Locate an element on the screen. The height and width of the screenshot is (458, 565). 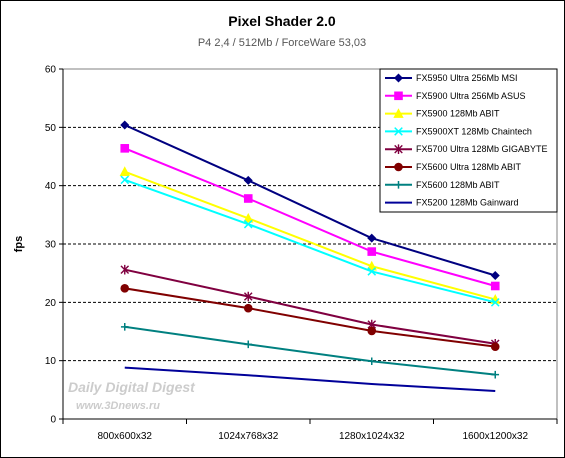
legend-item: FX5950 Ultra 256Mb MSI is located at coordinates (451, 78).